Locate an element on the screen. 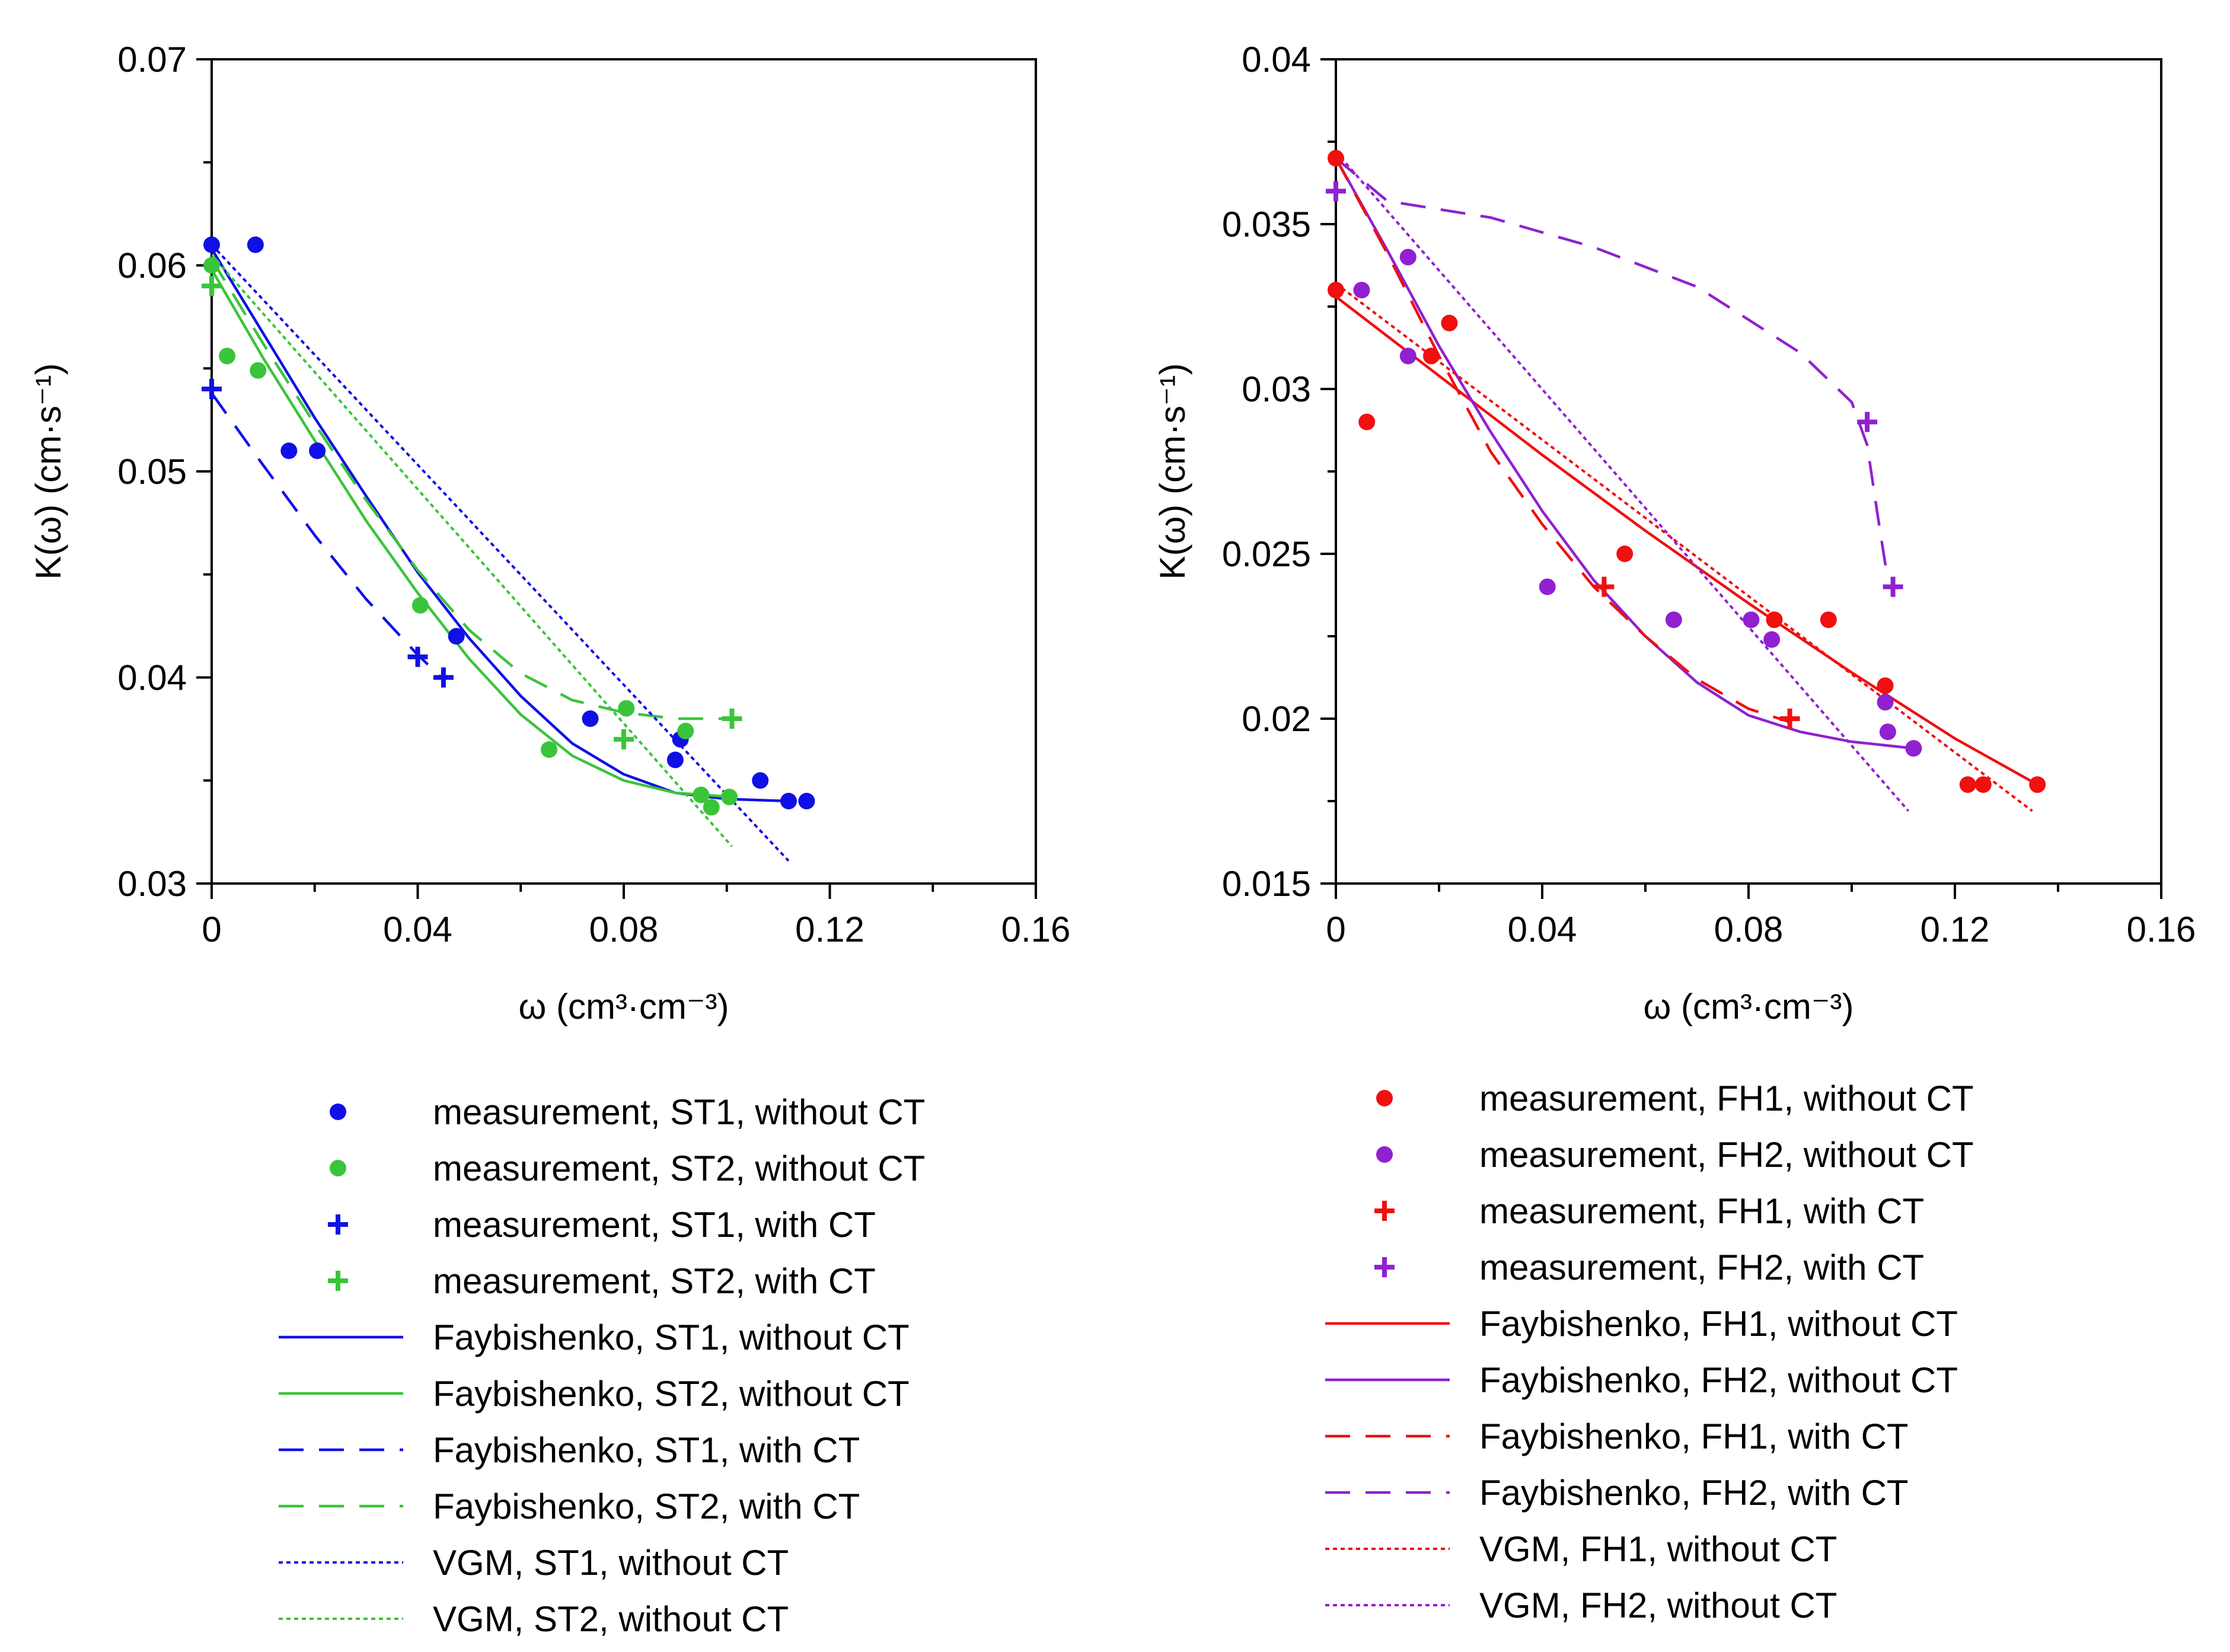 This screenshot has height=1652, width=2230. legend-label: measurement, ST2, with CT is located at coordinates (654, 1281).